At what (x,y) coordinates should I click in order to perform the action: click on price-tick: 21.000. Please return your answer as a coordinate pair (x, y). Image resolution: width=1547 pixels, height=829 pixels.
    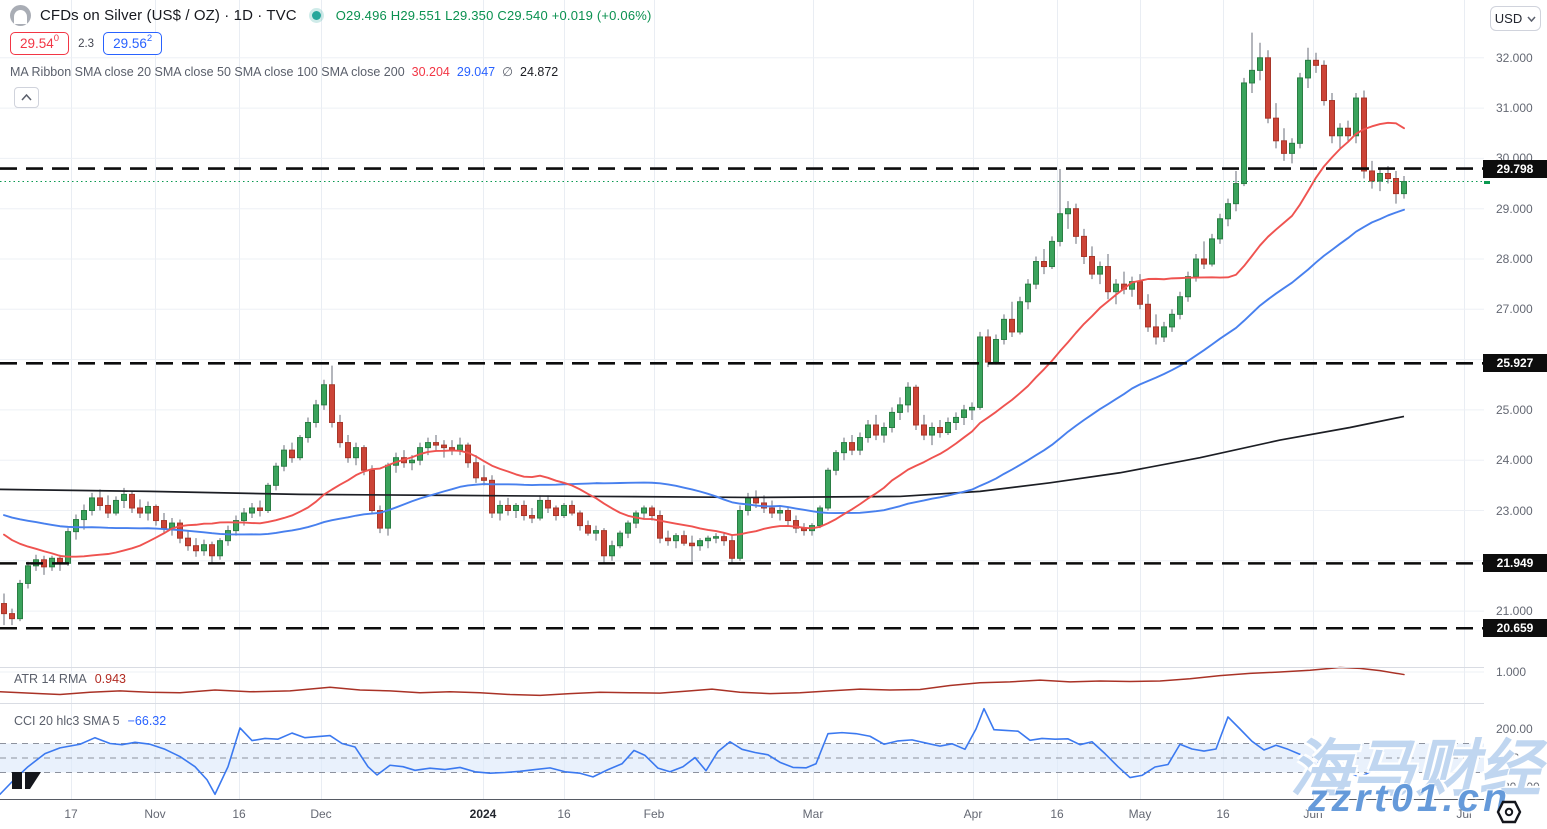
    Looking at the image, I should click on (1514, 611).